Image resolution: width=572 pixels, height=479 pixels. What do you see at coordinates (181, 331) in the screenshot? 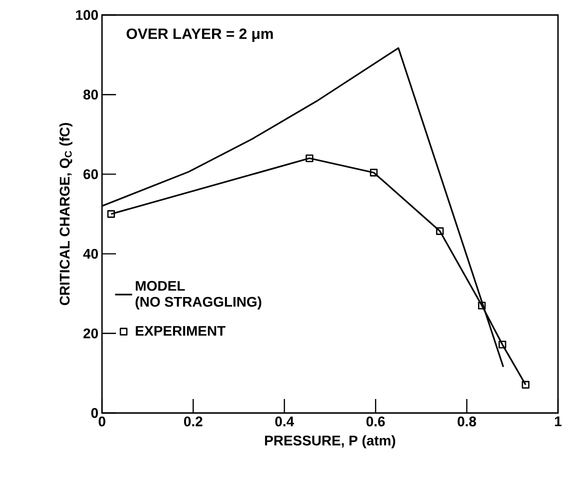
I see `legend-label: EXPERIMENT` at bounding box center [181, 331].